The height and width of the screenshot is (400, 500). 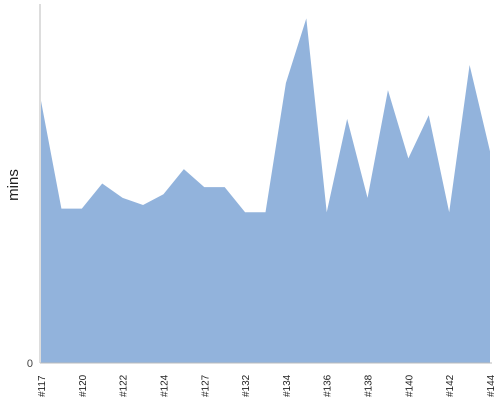 I want to click on x-tick-label: #136, so click(x=328, y=385).